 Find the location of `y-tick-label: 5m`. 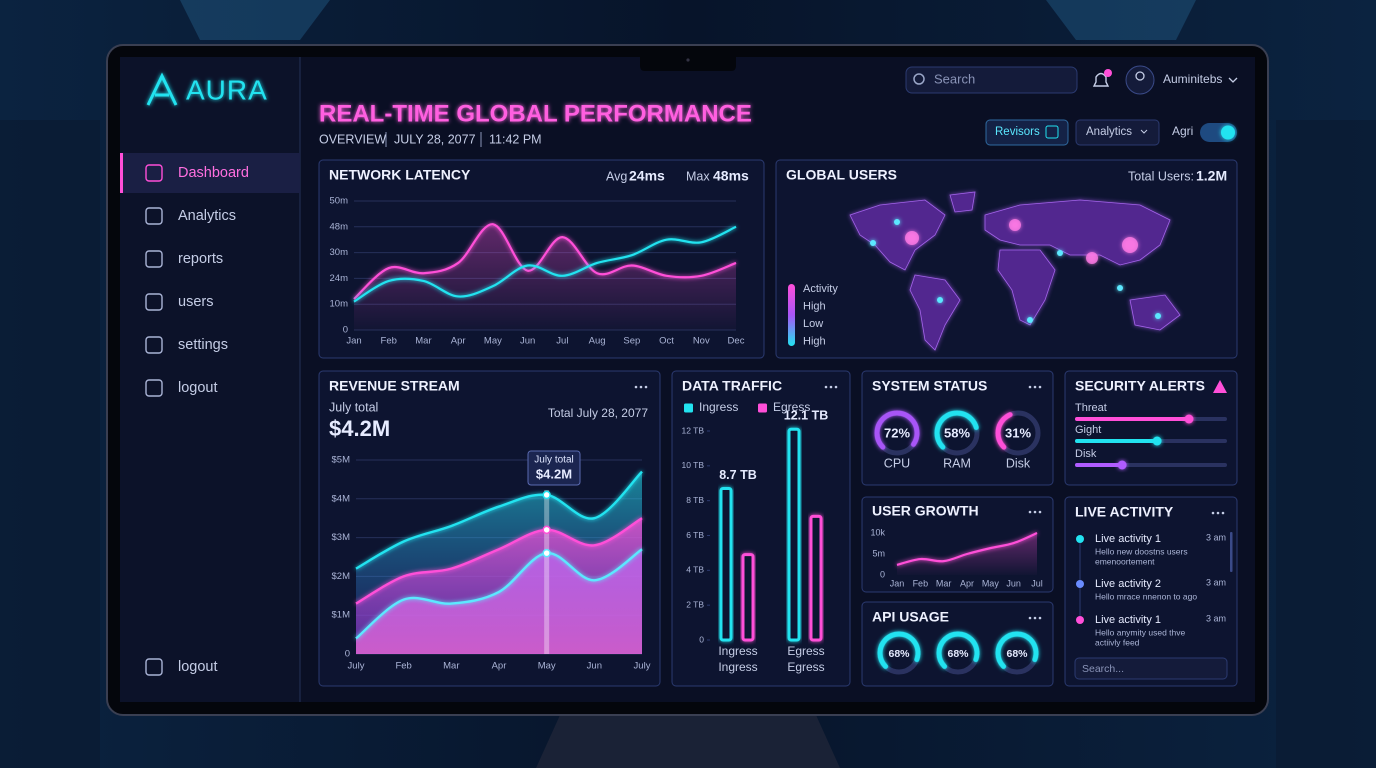

y-tick-label: 5m is located at coordinates (878, 553).